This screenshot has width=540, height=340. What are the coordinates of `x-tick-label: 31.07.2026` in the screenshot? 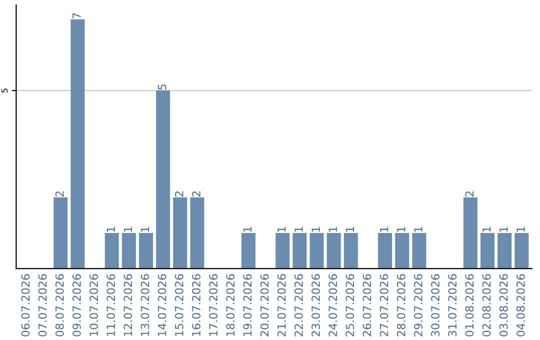 It's located at (452, 305).